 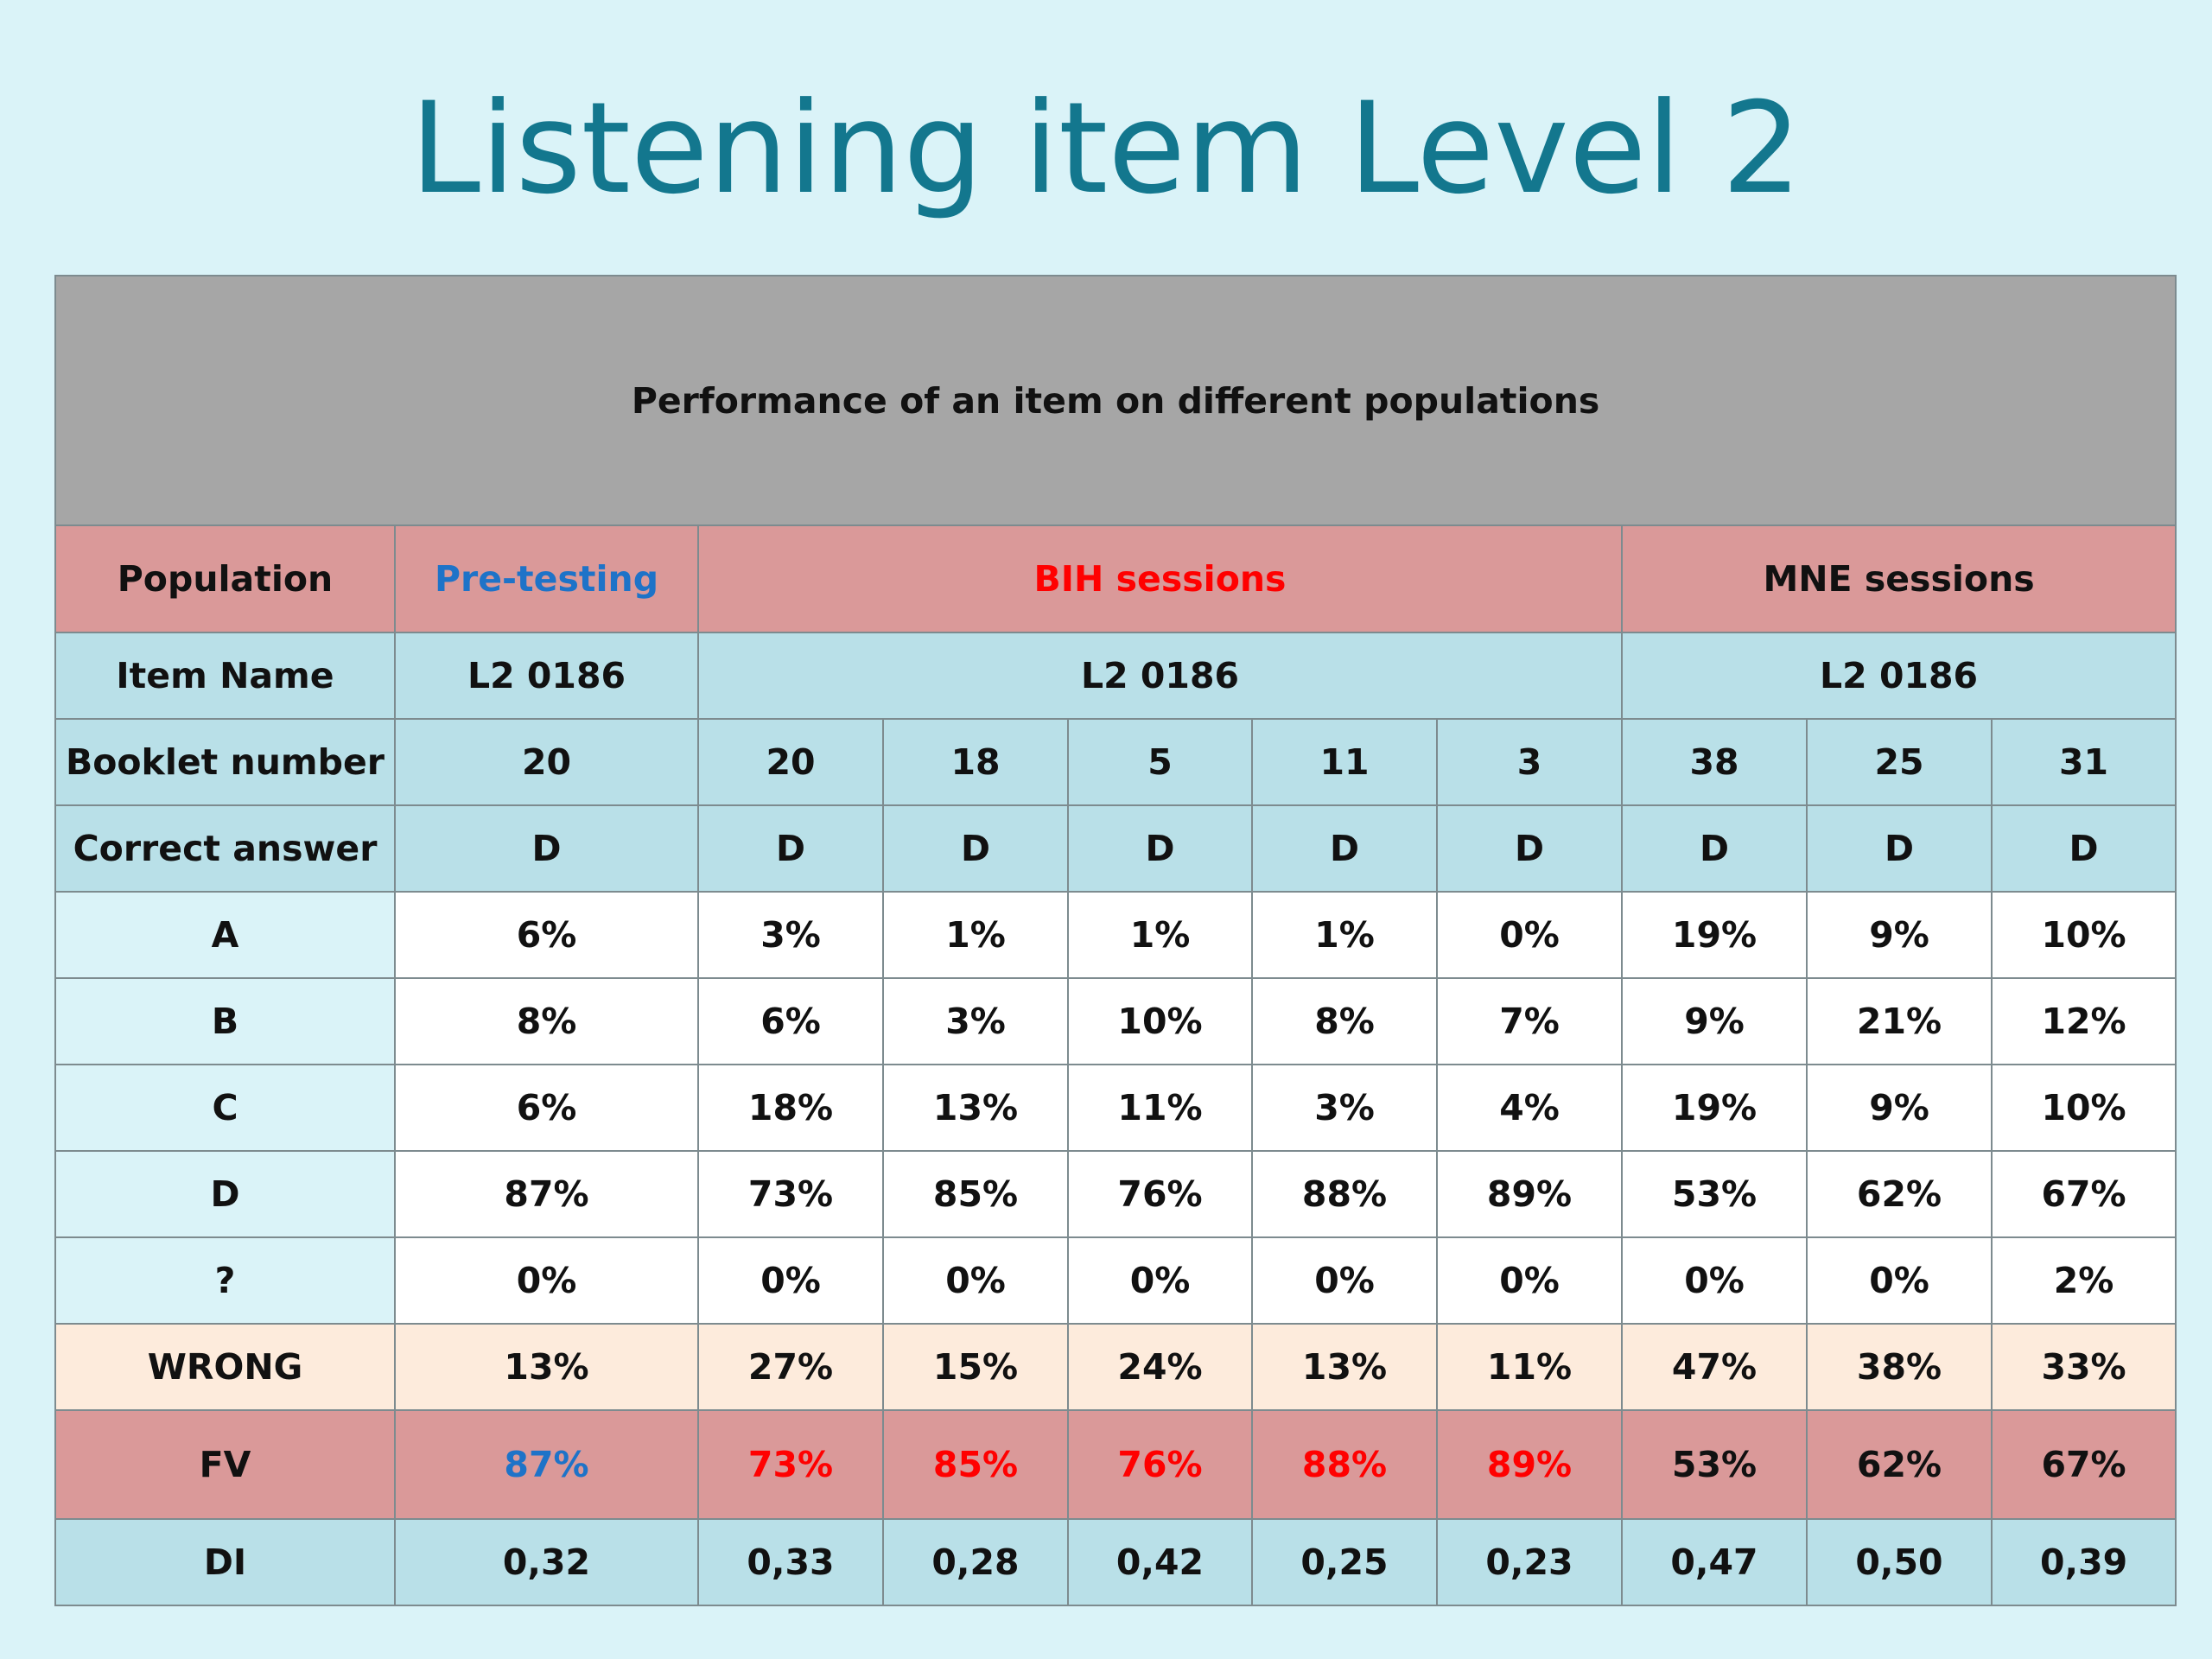 What do you see at coordinates (225, 578) in the screenshot?
I see `population-label: Population` at bounding box center [225, 578].